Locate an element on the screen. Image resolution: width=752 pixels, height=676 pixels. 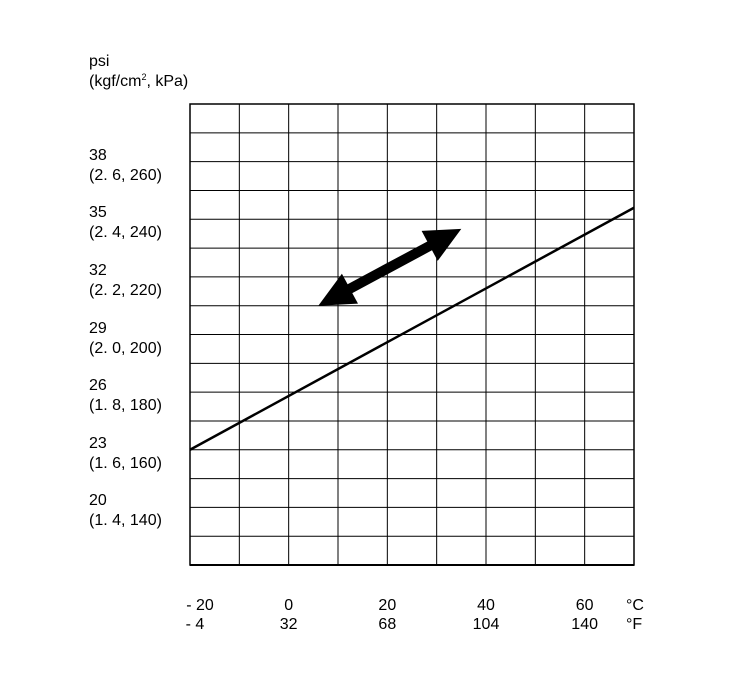
y-tick-psi: 20 is located at coordinates (98, 501).